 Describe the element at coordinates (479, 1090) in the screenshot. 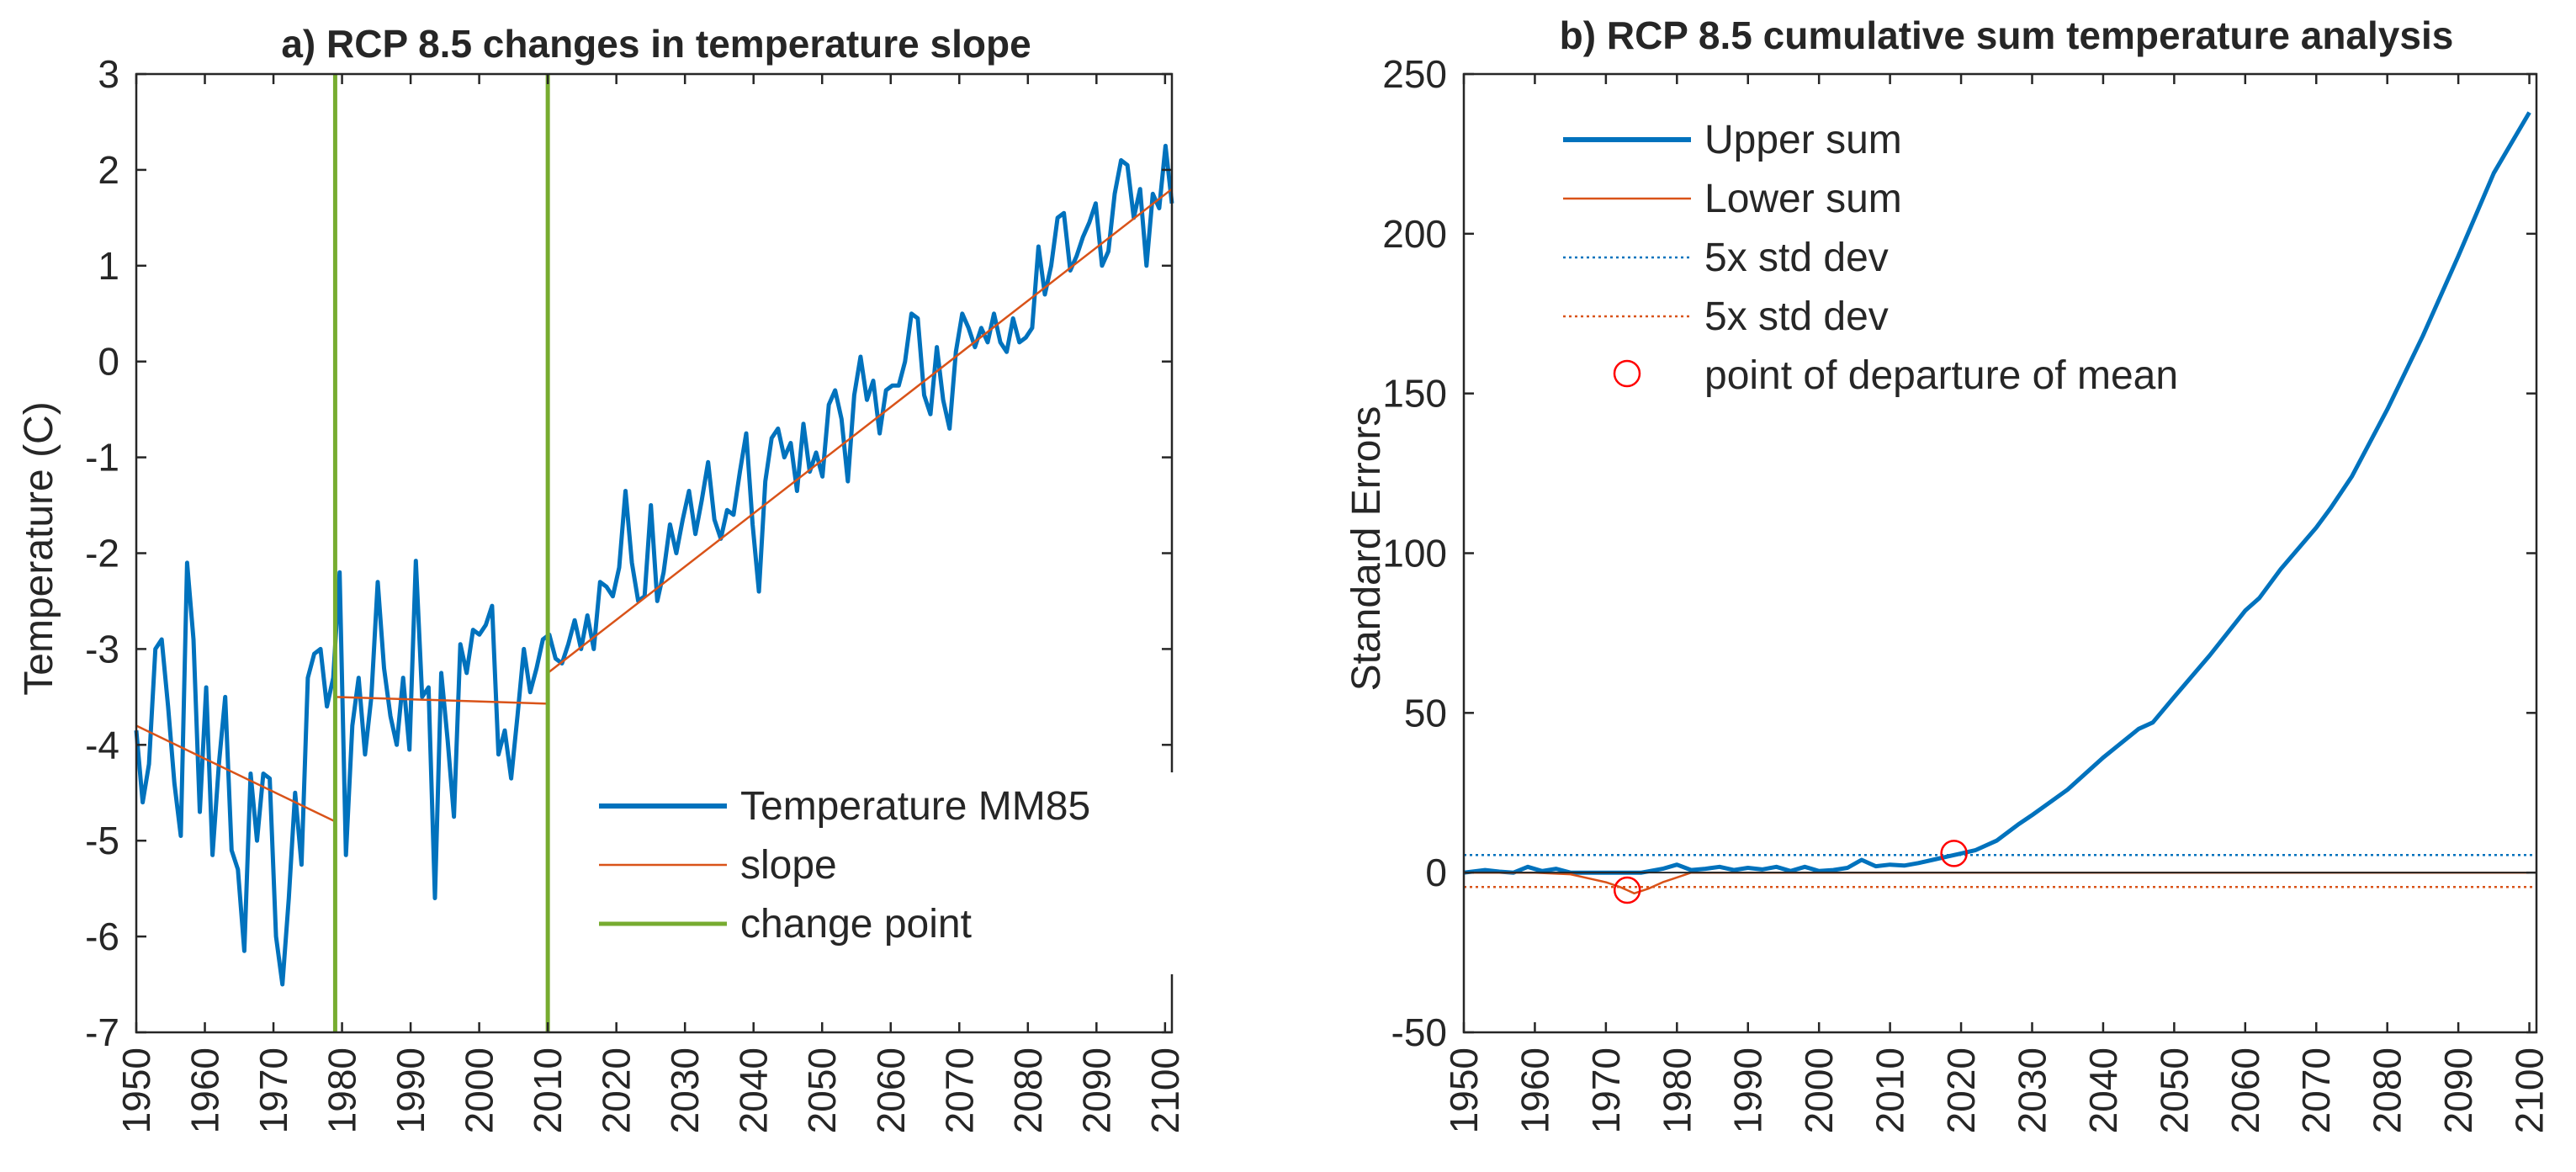

I see `chart-a-x-tick-label: 2000` at that location.